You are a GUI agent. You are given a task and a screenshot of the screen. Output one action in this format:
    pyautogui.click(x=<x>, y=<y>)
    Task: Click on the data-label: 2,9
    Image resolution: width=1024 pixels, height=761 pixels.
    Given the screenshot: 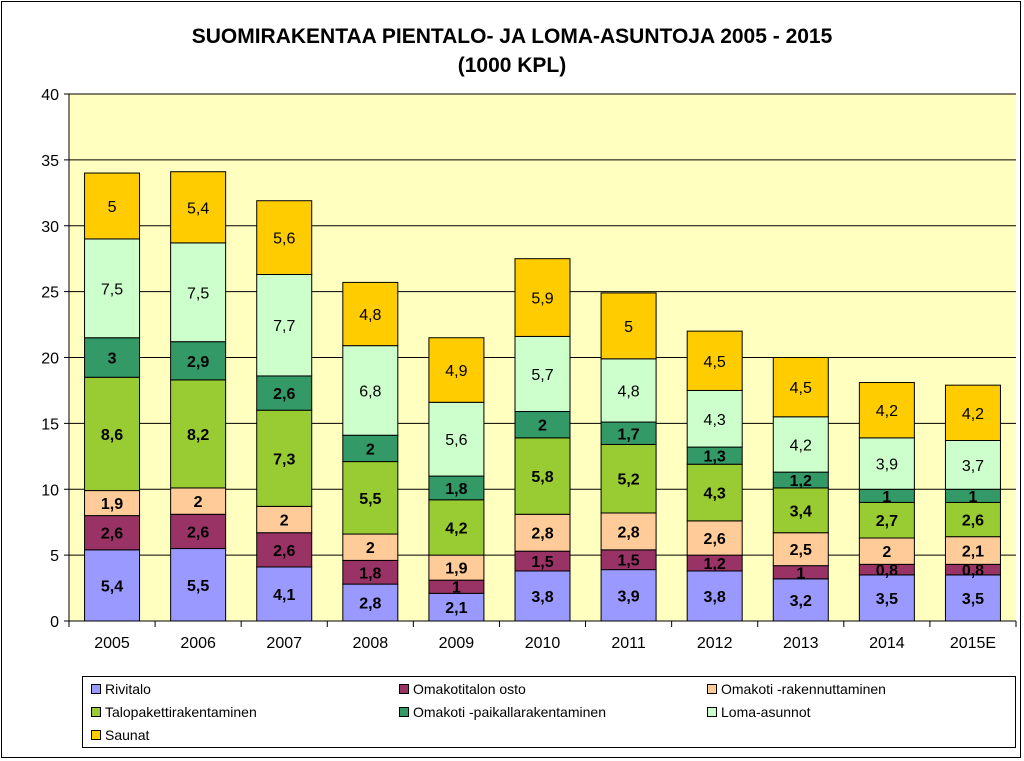 What is the action you would take?
    pyautogui.click(x=198, y=362)
    